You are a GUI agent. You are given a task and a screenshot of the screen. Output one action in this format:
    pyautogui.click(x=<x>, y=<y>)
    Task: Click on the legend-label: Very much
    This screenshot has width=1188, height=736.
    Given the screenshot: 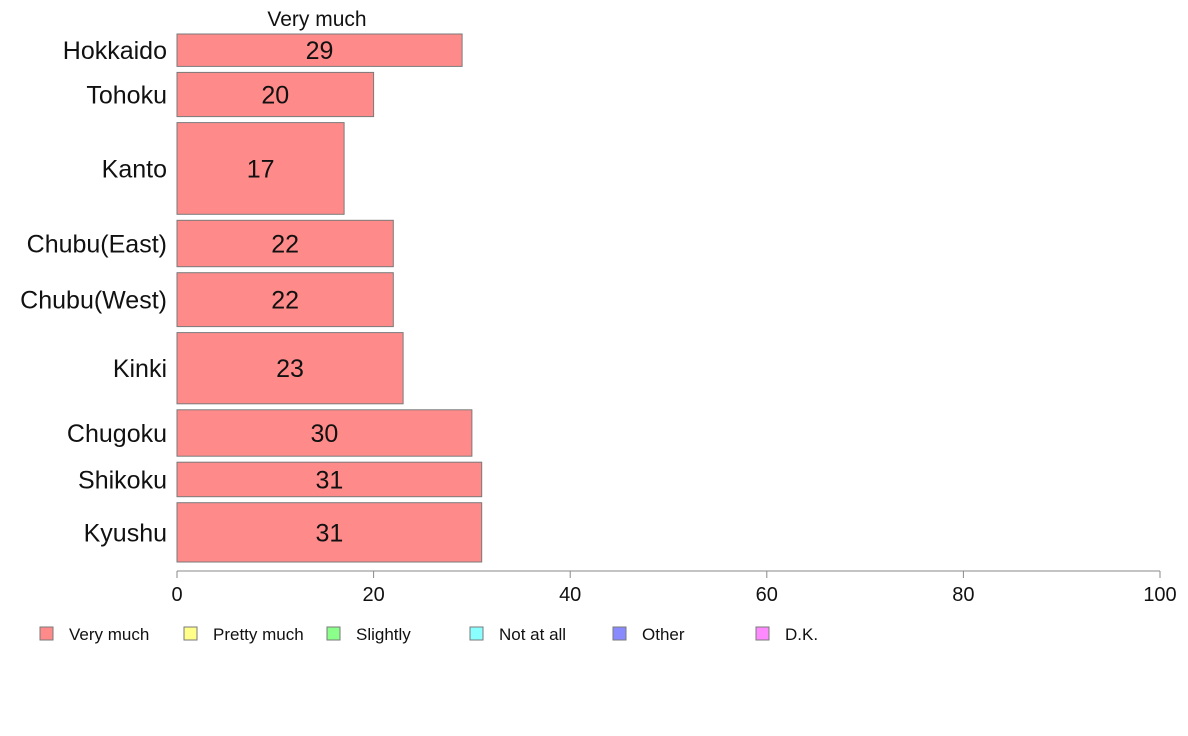 What is the action you would take?
    pyautogui.click(x=109, y=634)
    